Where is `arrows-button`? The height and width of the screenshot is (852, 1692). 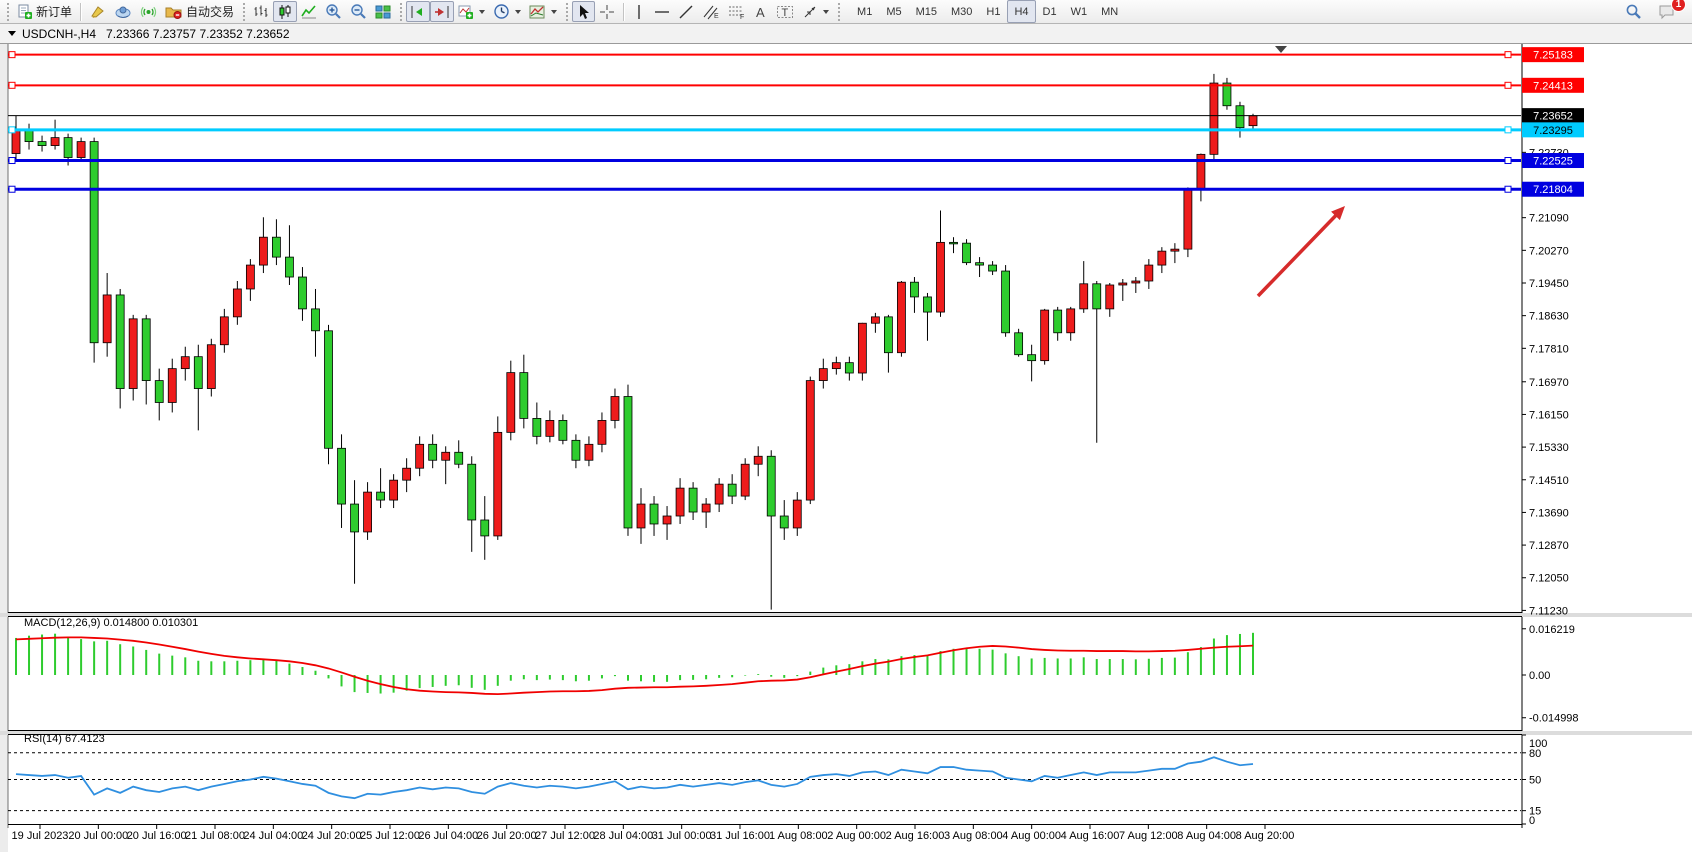 arrows-button is located at coordinates (815, 11).